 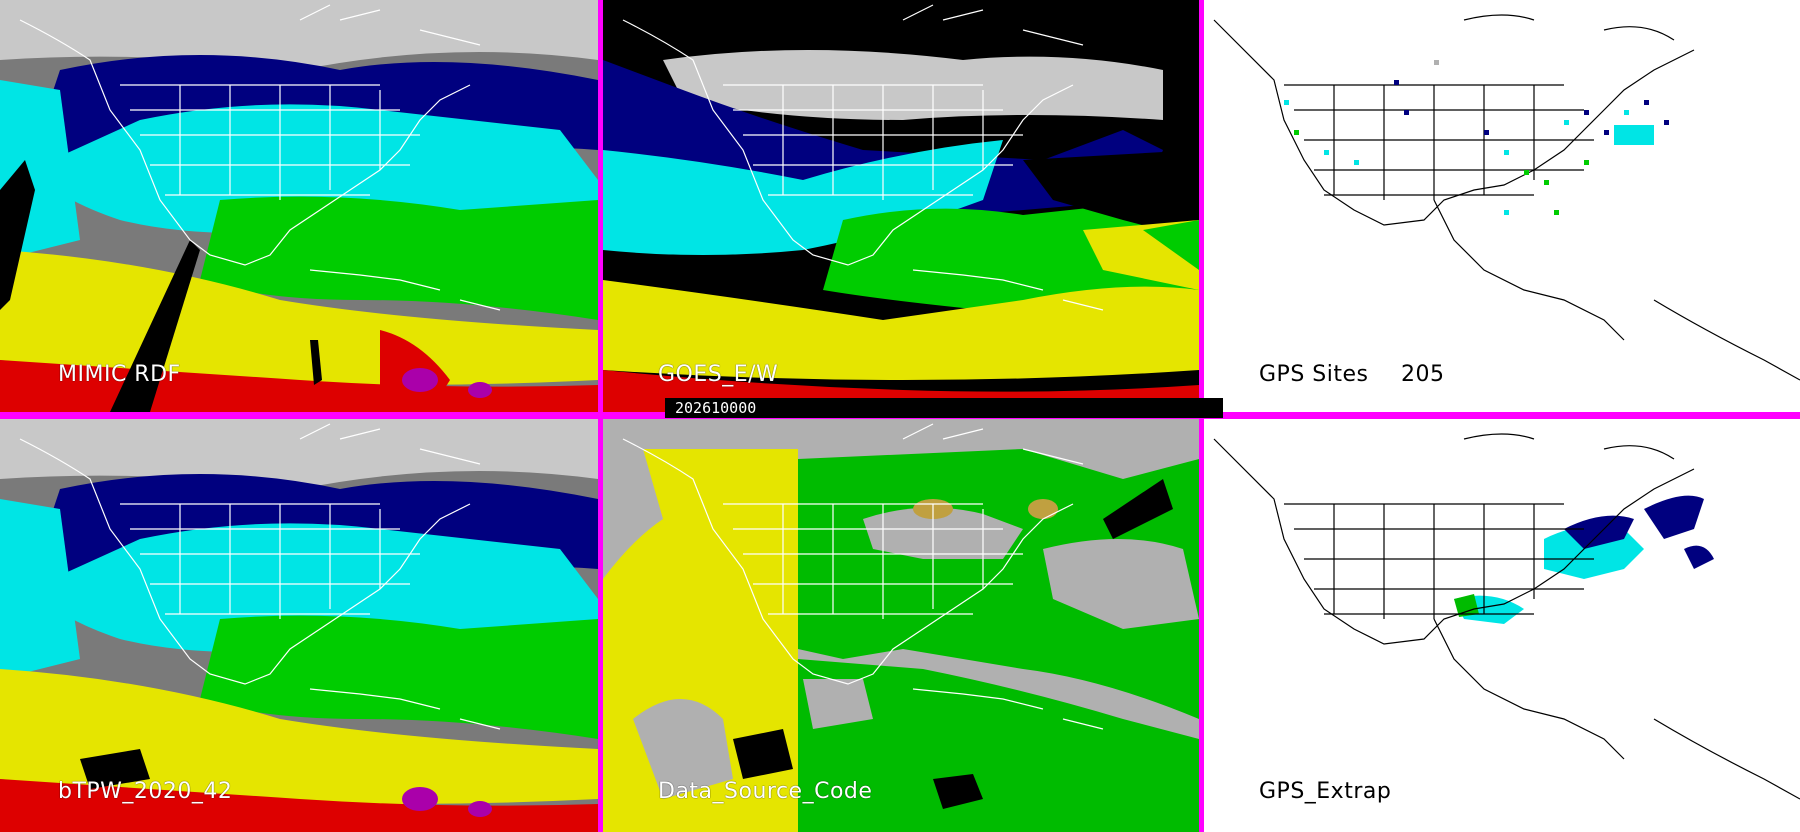 I want to click on btpw-label: bTPW_2020_42, so click(x=145, y=791).